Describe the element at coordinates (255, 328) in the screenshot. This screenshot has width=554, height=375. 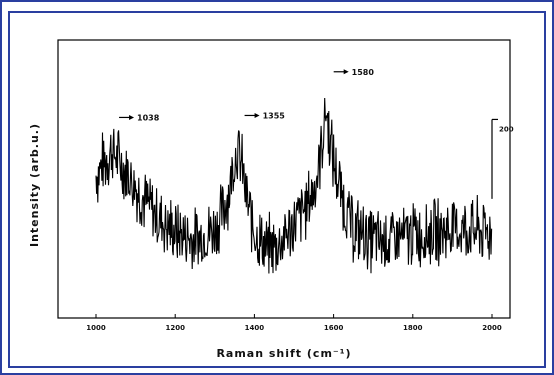
I see `x-tick-label-2: 1400` at that location.